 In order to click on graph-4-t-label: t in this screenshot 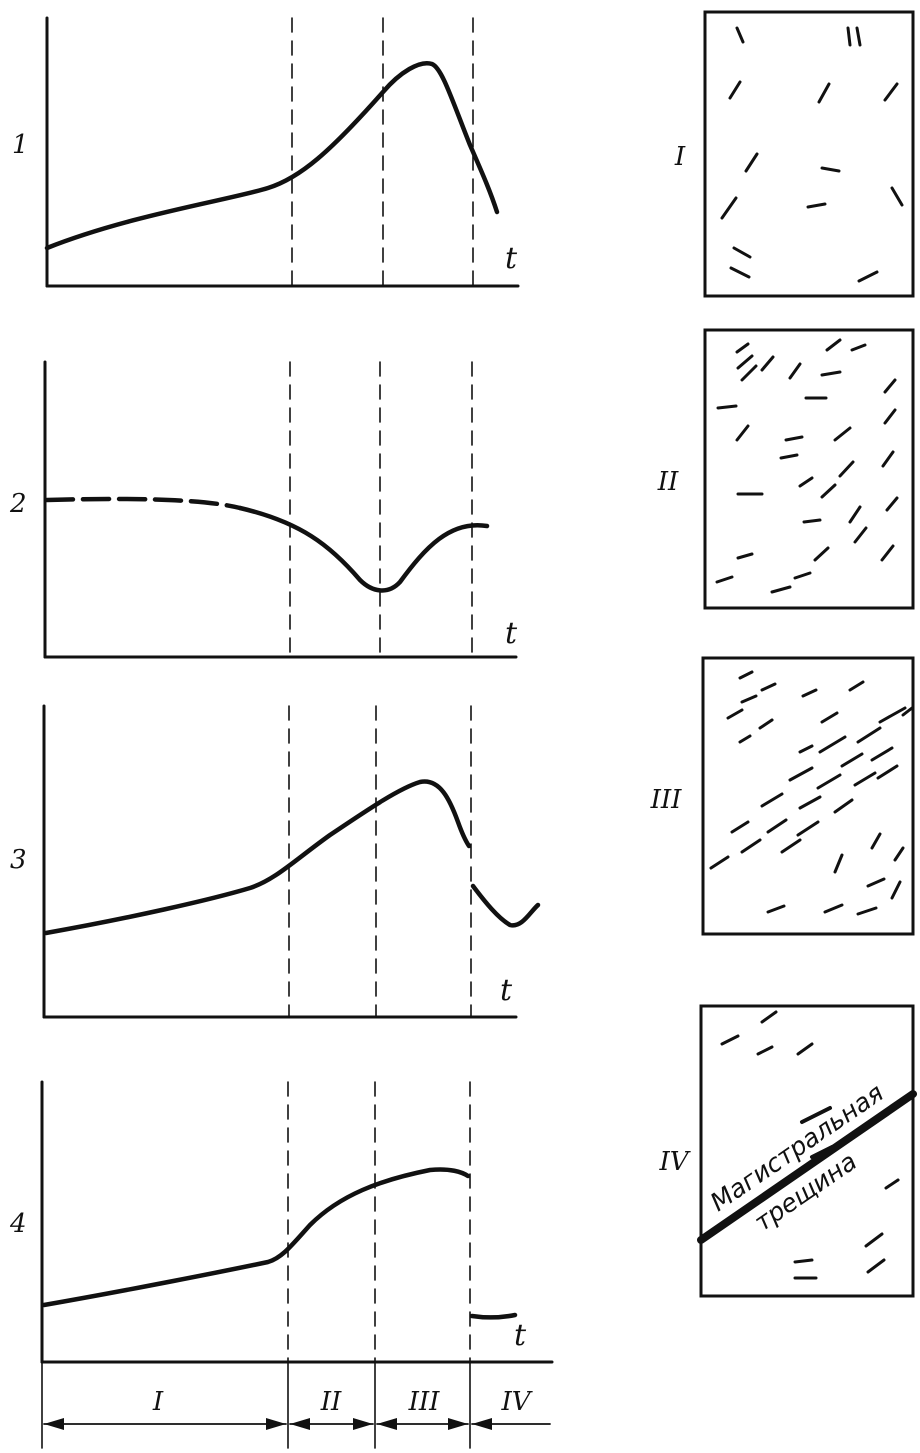, I will do `click(520, 1335)`.